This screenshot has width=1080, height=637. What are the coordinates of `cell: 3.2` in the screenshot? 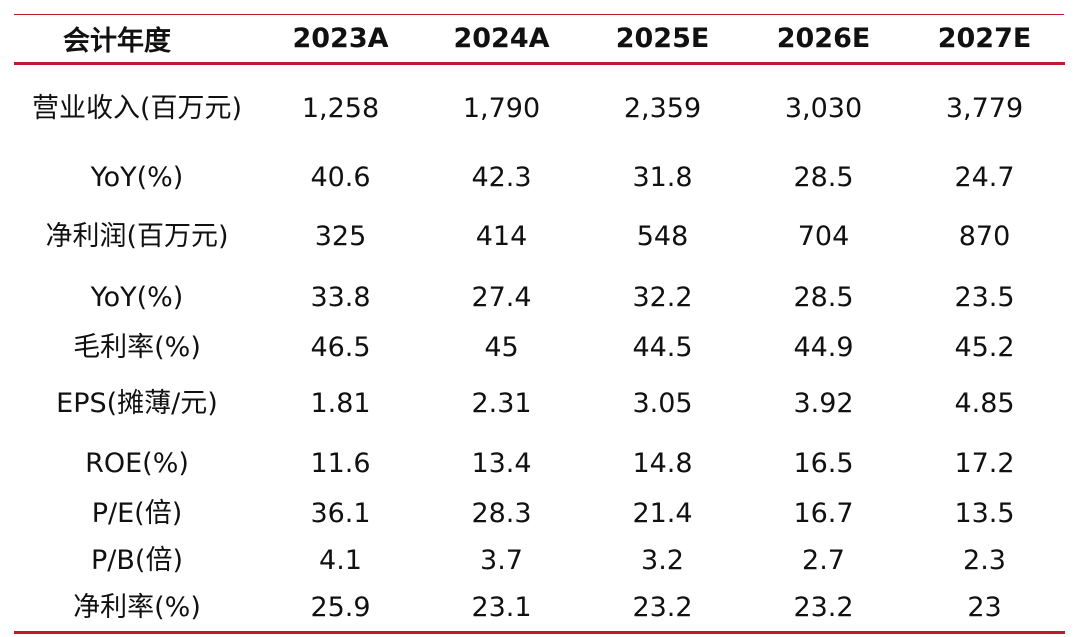 It's located at (662, 560).